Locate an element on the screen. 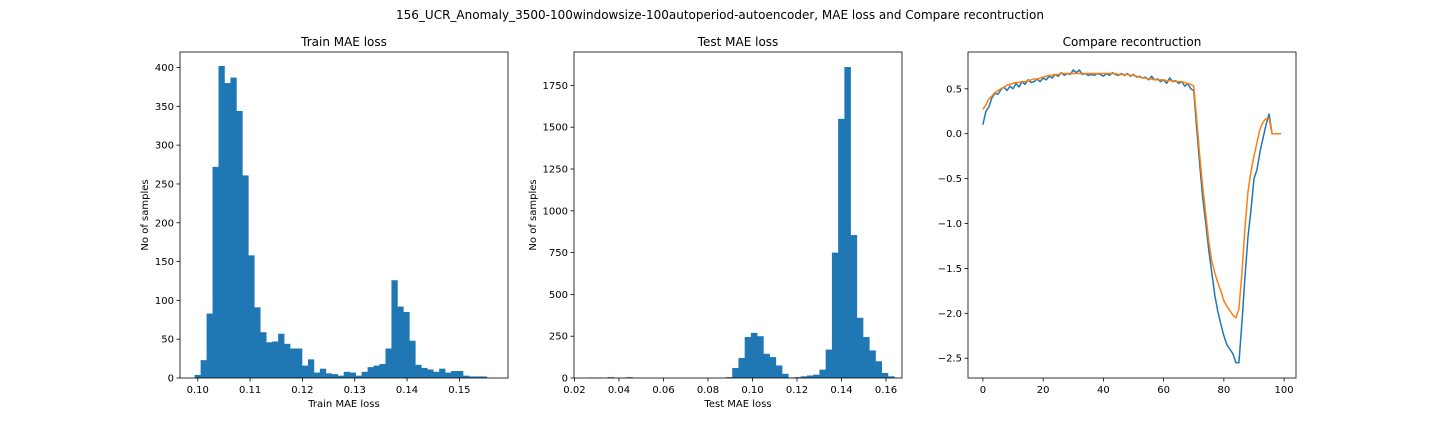 The image size is (1440, 432). reconstruction-ytick-label: −2.0 is located at coordinates (950, 314).